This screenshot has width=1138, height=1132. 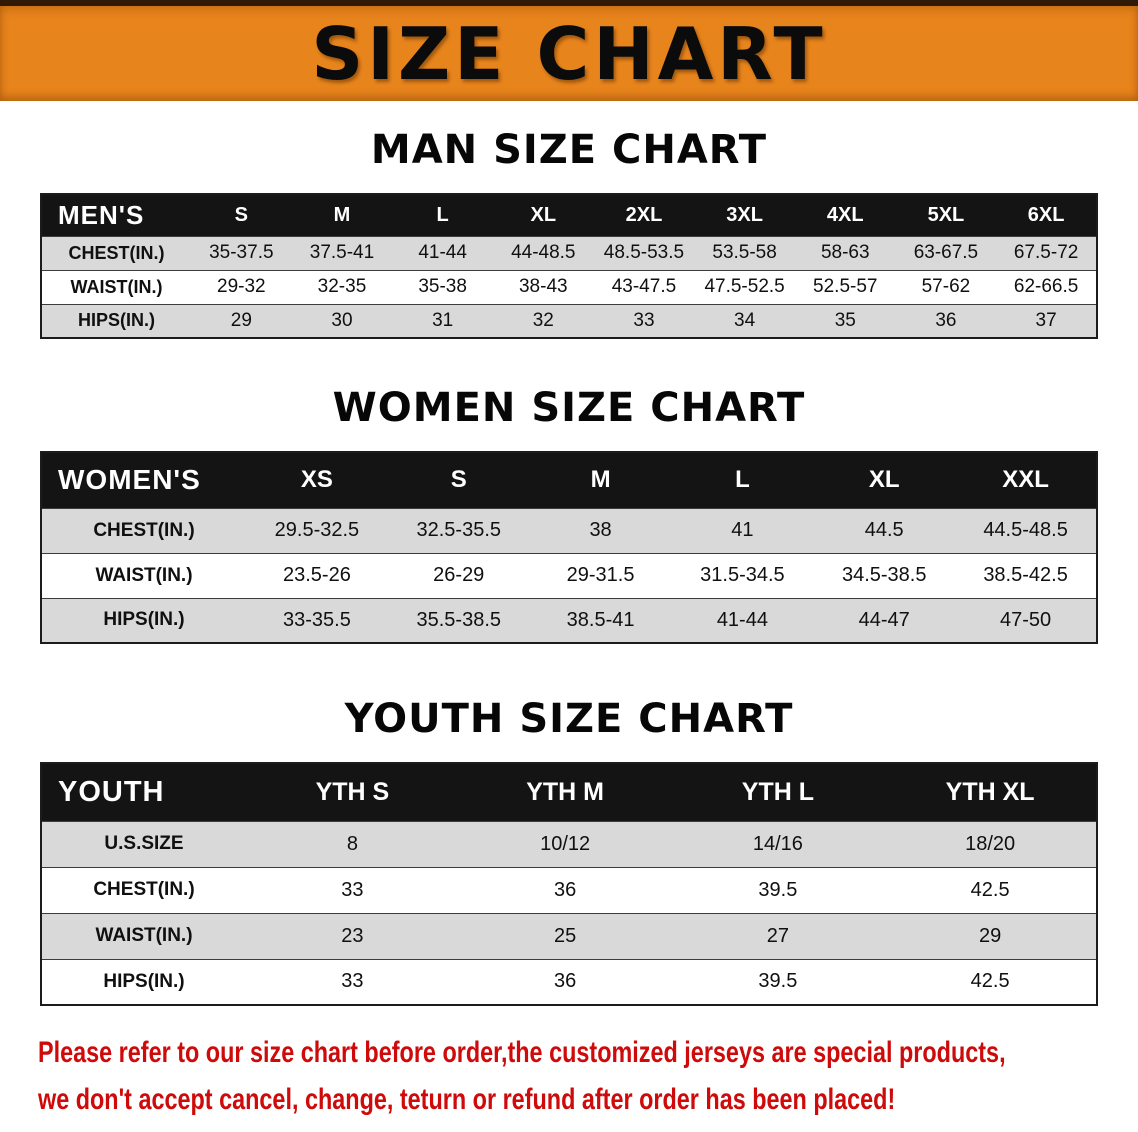 I want to click on size-value-cell: 34.5-38.5, so click(x=884, y=575).